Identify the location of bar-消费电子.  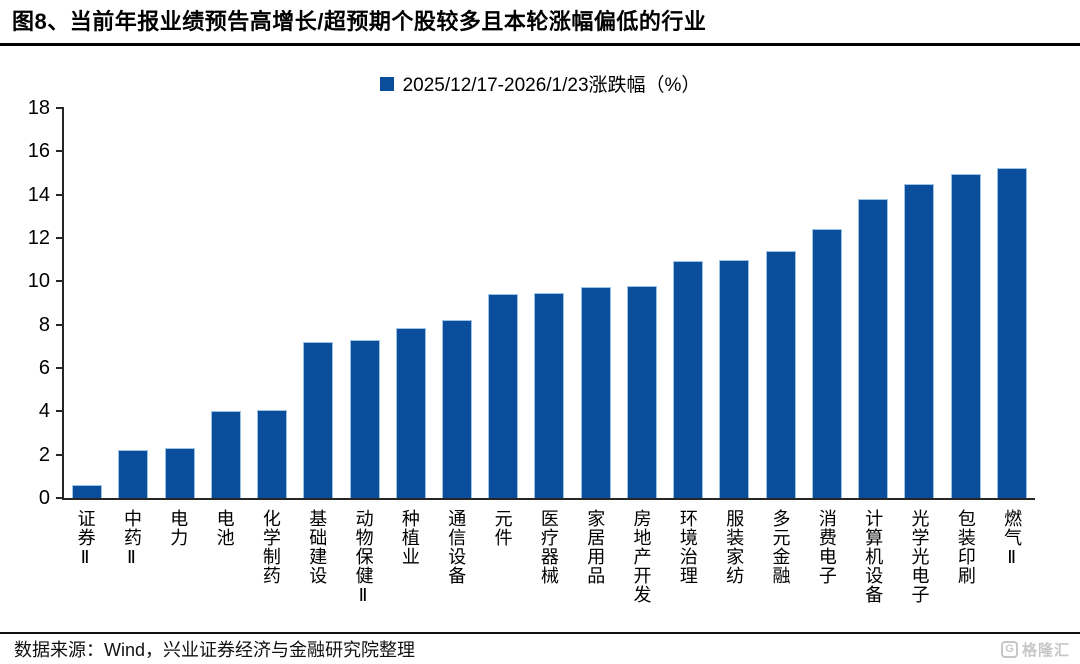
(826, 363).